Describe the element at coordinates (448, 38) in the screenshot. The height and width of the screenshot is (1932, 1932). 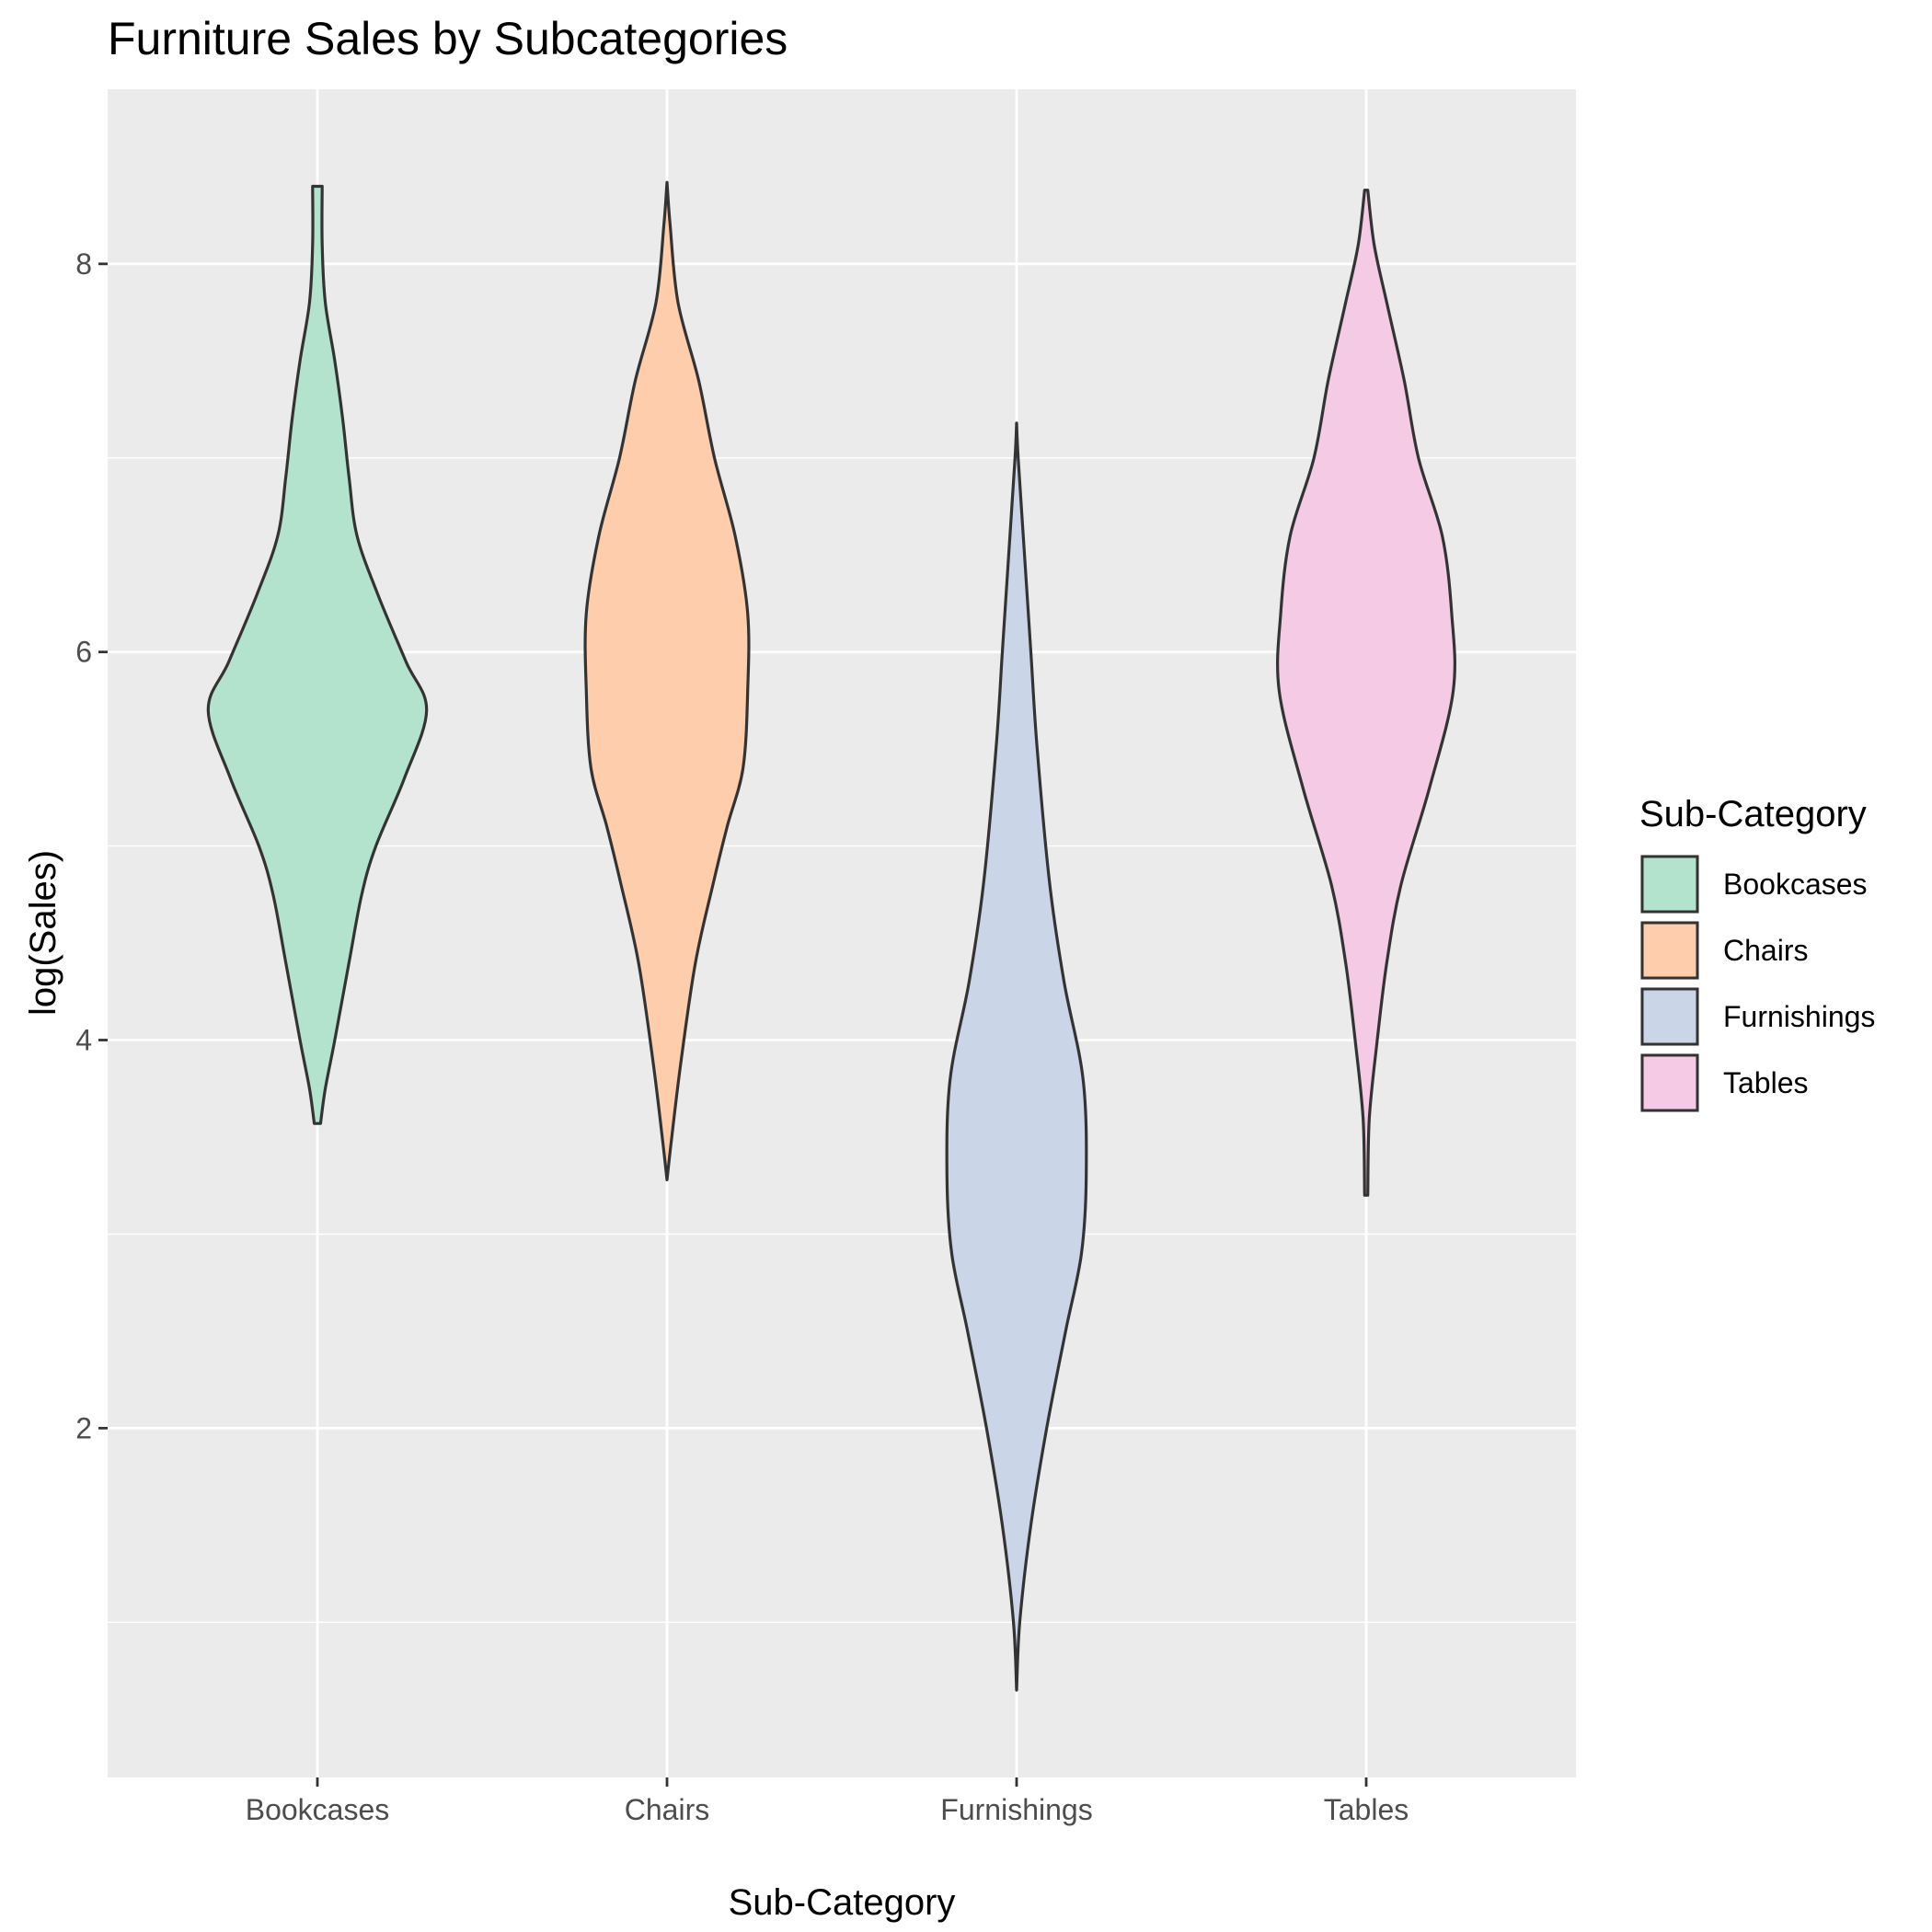
I see `chart-title: Furniture Sales by Subcategories` at that location.